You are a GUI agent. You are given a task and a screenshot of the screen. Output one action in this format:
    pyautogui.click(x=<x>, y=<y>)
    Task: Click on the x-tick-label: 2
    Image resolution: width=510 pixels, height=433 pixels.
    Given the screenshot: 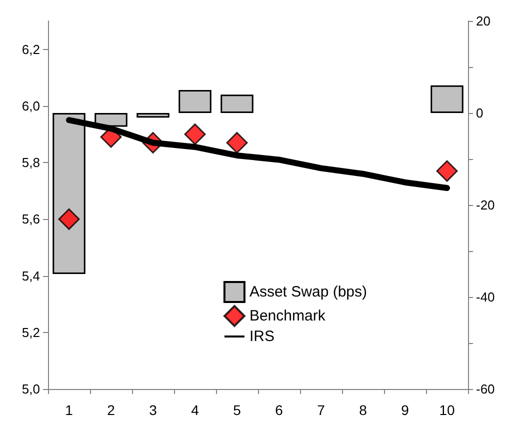 What is the action you would take?
    pyautogui.click(x=111, y=410)
    